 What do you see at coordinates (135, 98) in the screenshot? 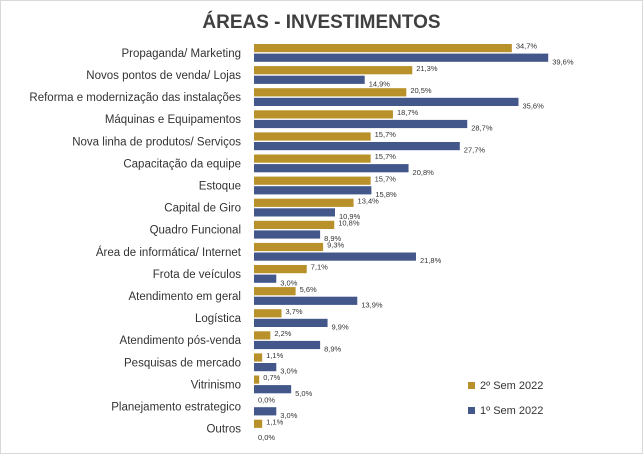
I see `category-label: Reforma e modernização das instalações` at bounding box center [135, 98].